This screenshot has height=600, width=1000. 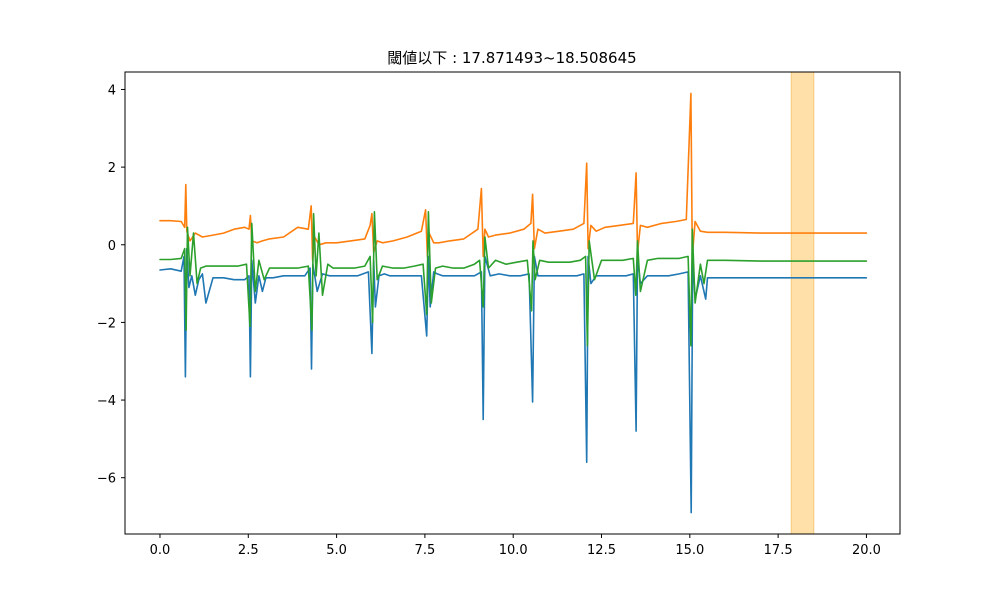 What do you see at coordinates (511, 58) in the screenshot?
I see `chart-title: 閾値以下 : 17.871493~18.508645` at bounding box center [511, 58].